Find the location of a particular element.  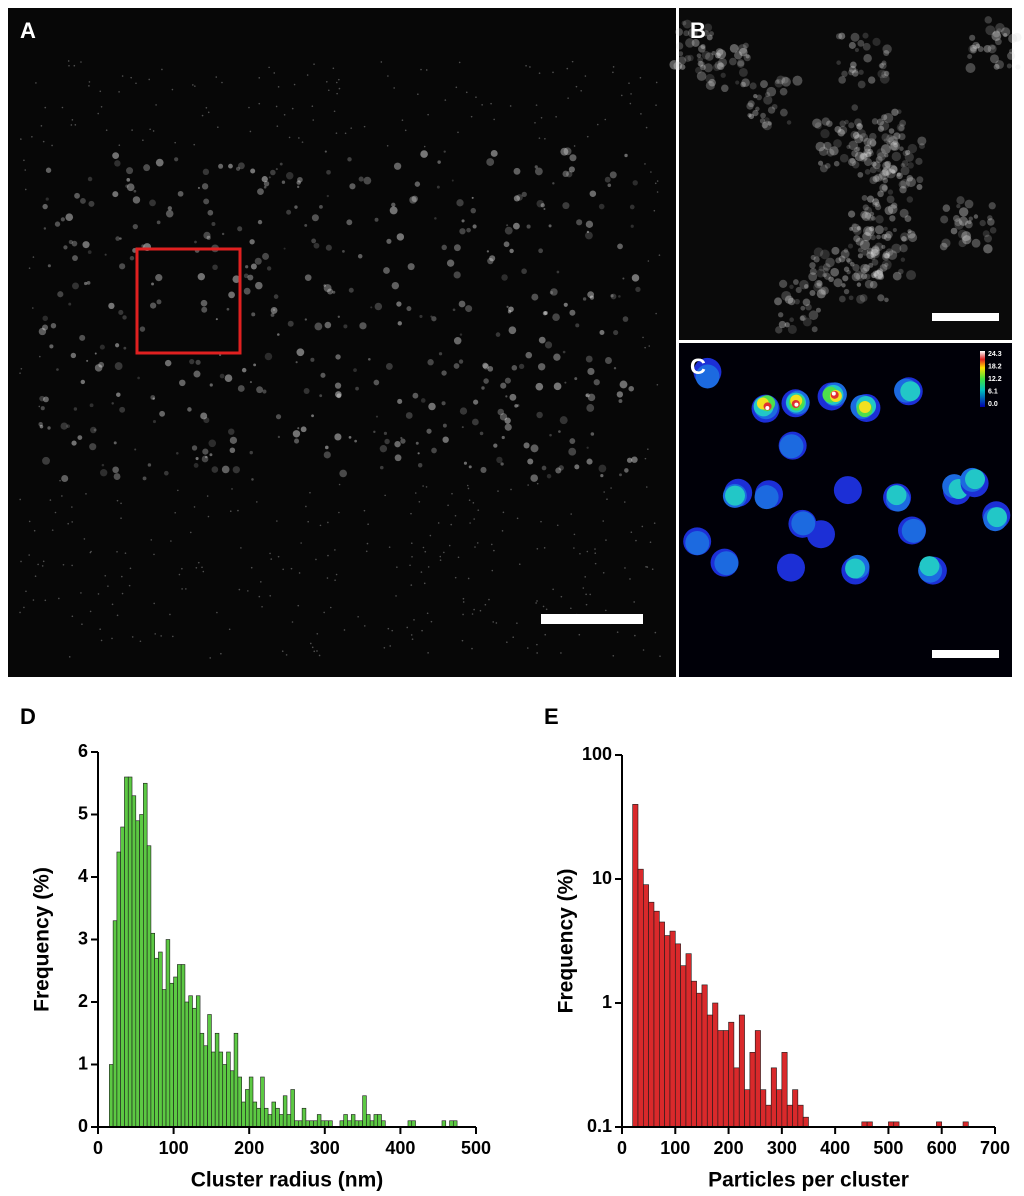

colorbar-label: 6.1 is located at coordinates (993, 391).